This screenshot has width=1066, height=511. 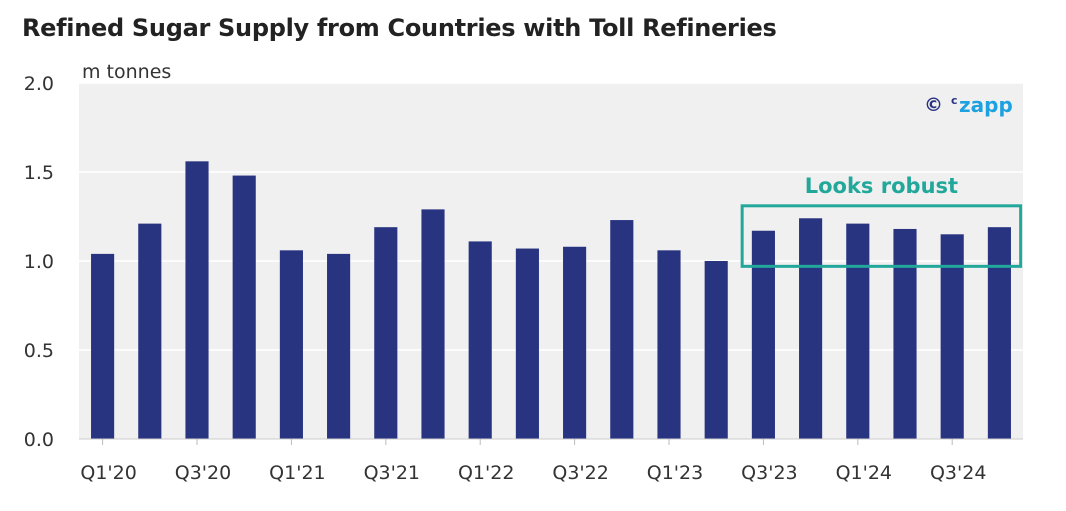 What do you see at coordinates (486, 473) in the screenshot?
I see `x-tick-label: Q1'22` at bounding box center [486, 473].